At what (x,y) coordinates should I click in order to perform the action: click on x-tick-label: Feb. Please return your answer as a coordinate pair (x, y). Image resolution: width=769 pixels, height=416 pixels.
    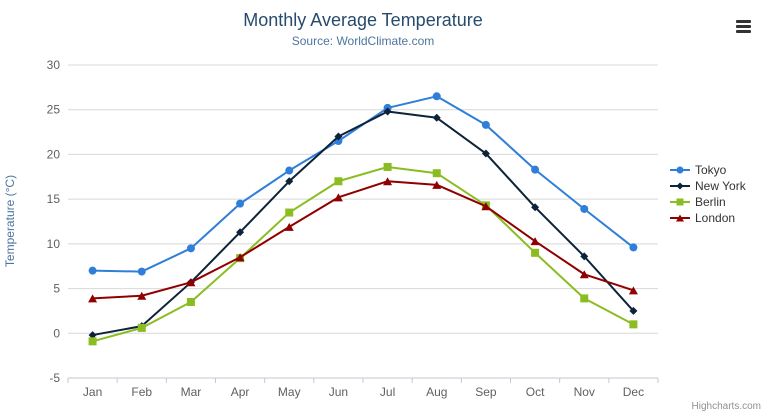
    Looking at the image, I should click on (141, 392).